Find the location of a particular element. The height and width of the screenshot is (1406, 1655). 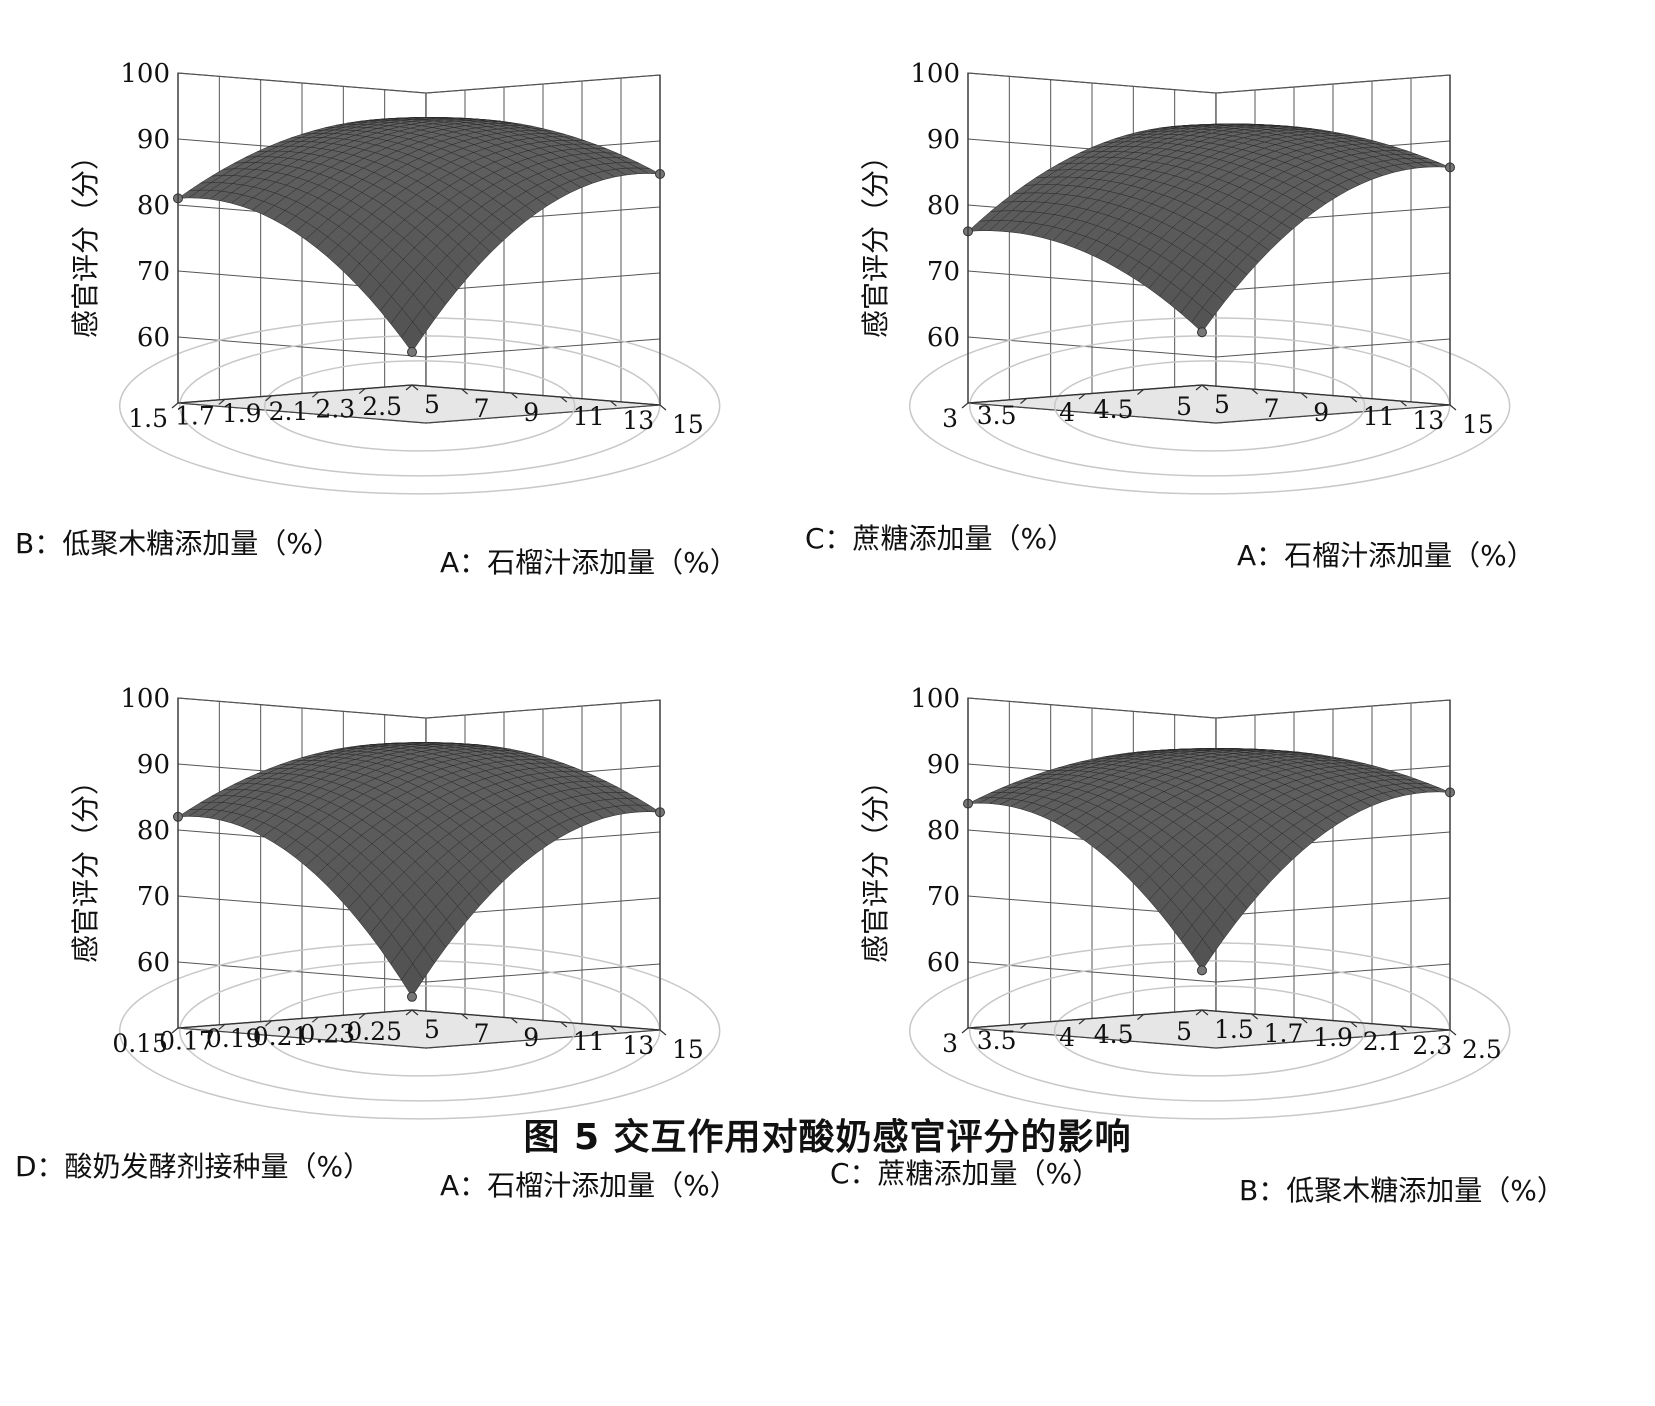

left-axis-tick-label: 1.5 is located at coordinates (148, 418).